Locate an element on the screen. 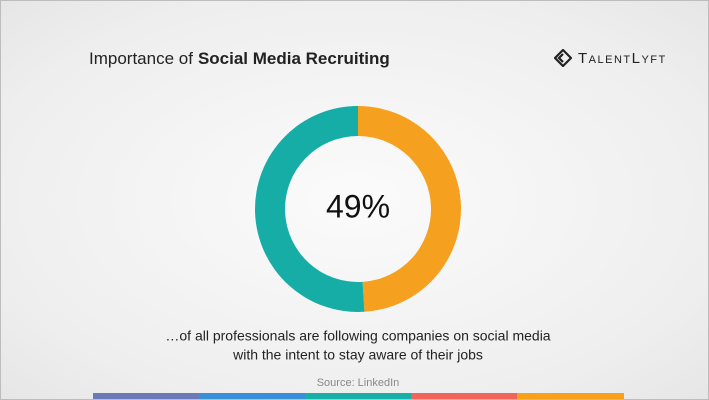 The width and height of the screenshot is (709, 400). center-label: 49% is located at coordinates (358, 206).